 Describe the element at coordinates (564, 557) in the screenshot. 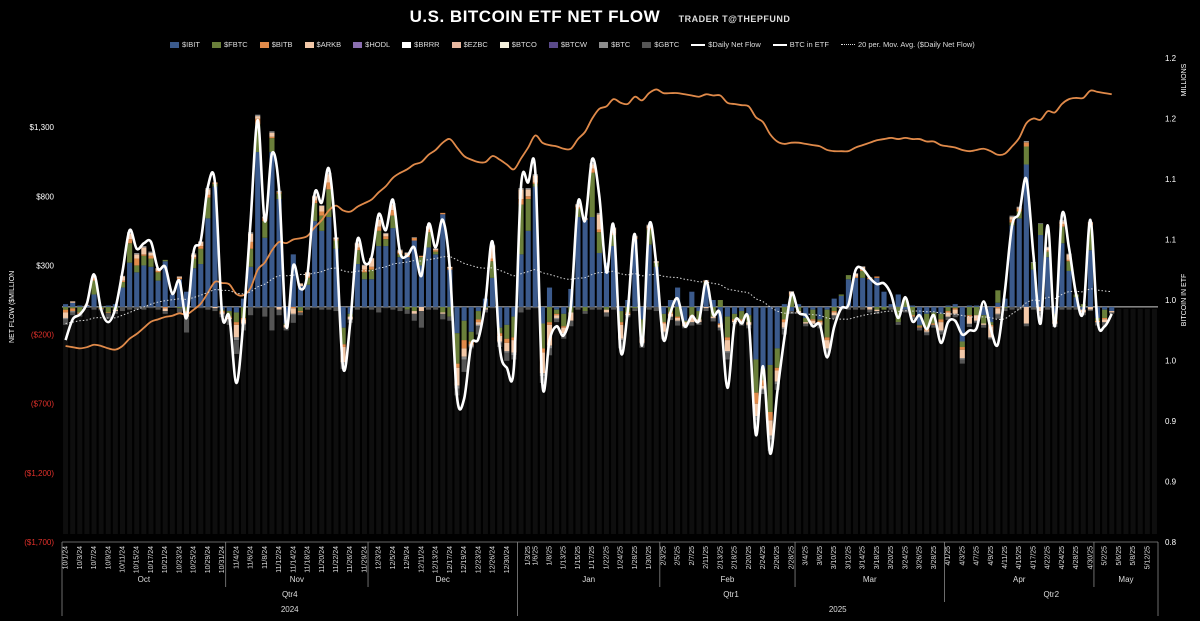

I see `x-tick-label: 1/13/25` at that location.